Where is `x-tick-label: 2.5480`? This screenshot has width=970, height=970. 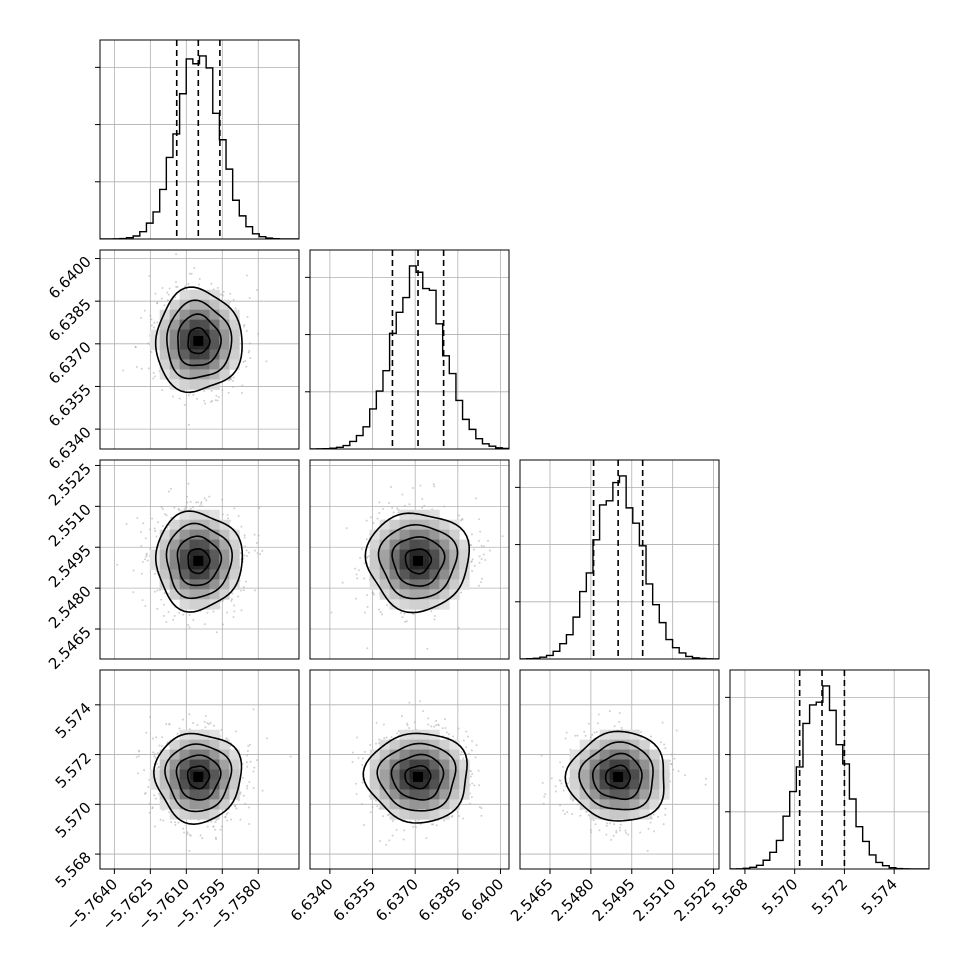 x-tick-label: 2.5480 is located at coordinates (573, 900).